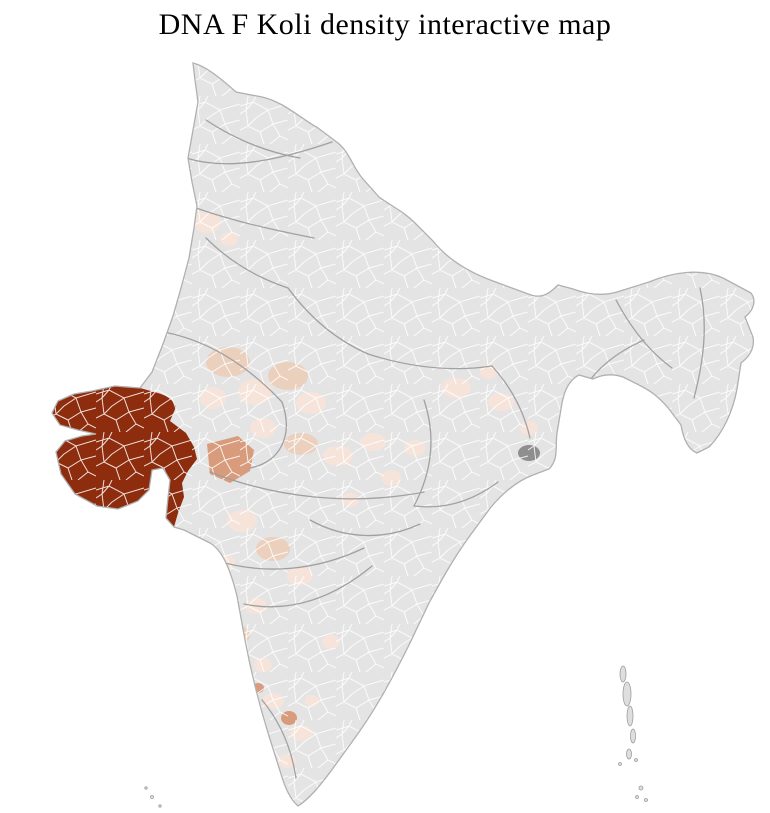 This screenshot has width=770, height=813. I want to click on page-title: DNA F Koli density interactive map, so click(385, 24).